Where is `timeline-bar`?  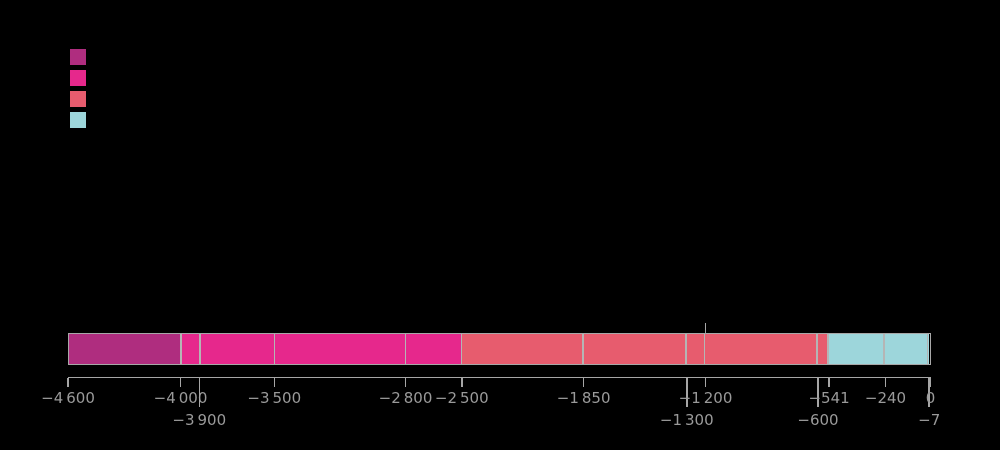
timeline-bar is located at coordinates (499, 349).